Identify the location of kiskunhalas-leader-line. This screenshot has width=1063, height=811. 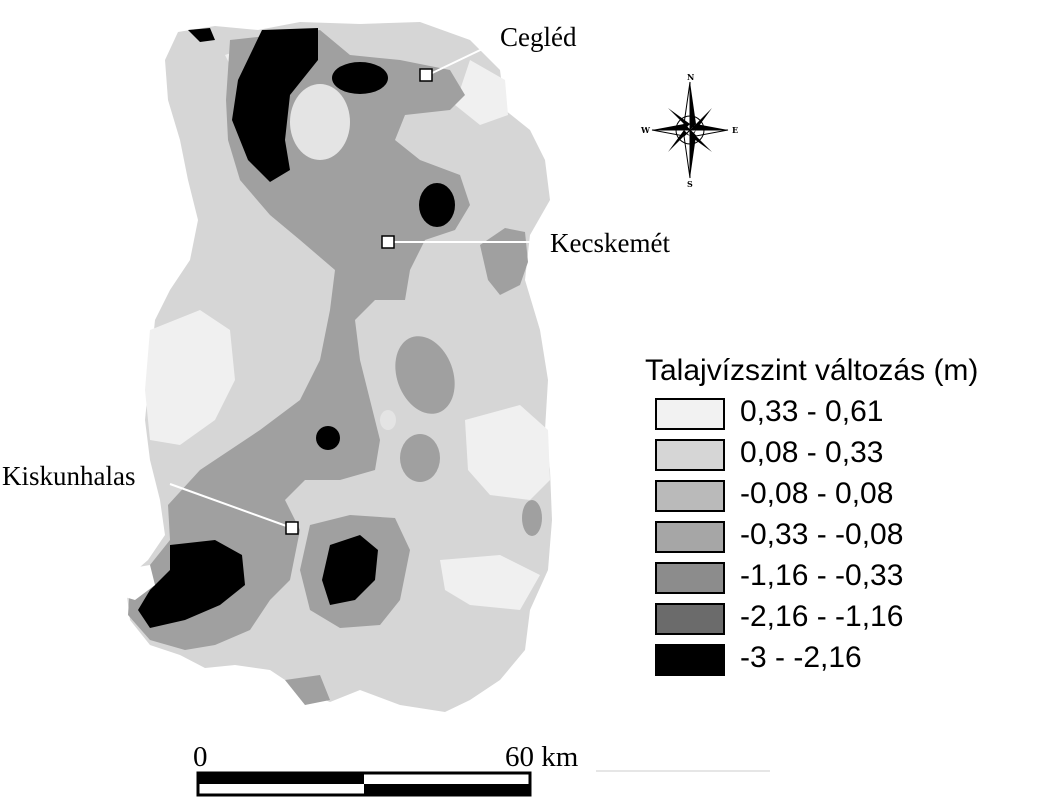
(231, 506).